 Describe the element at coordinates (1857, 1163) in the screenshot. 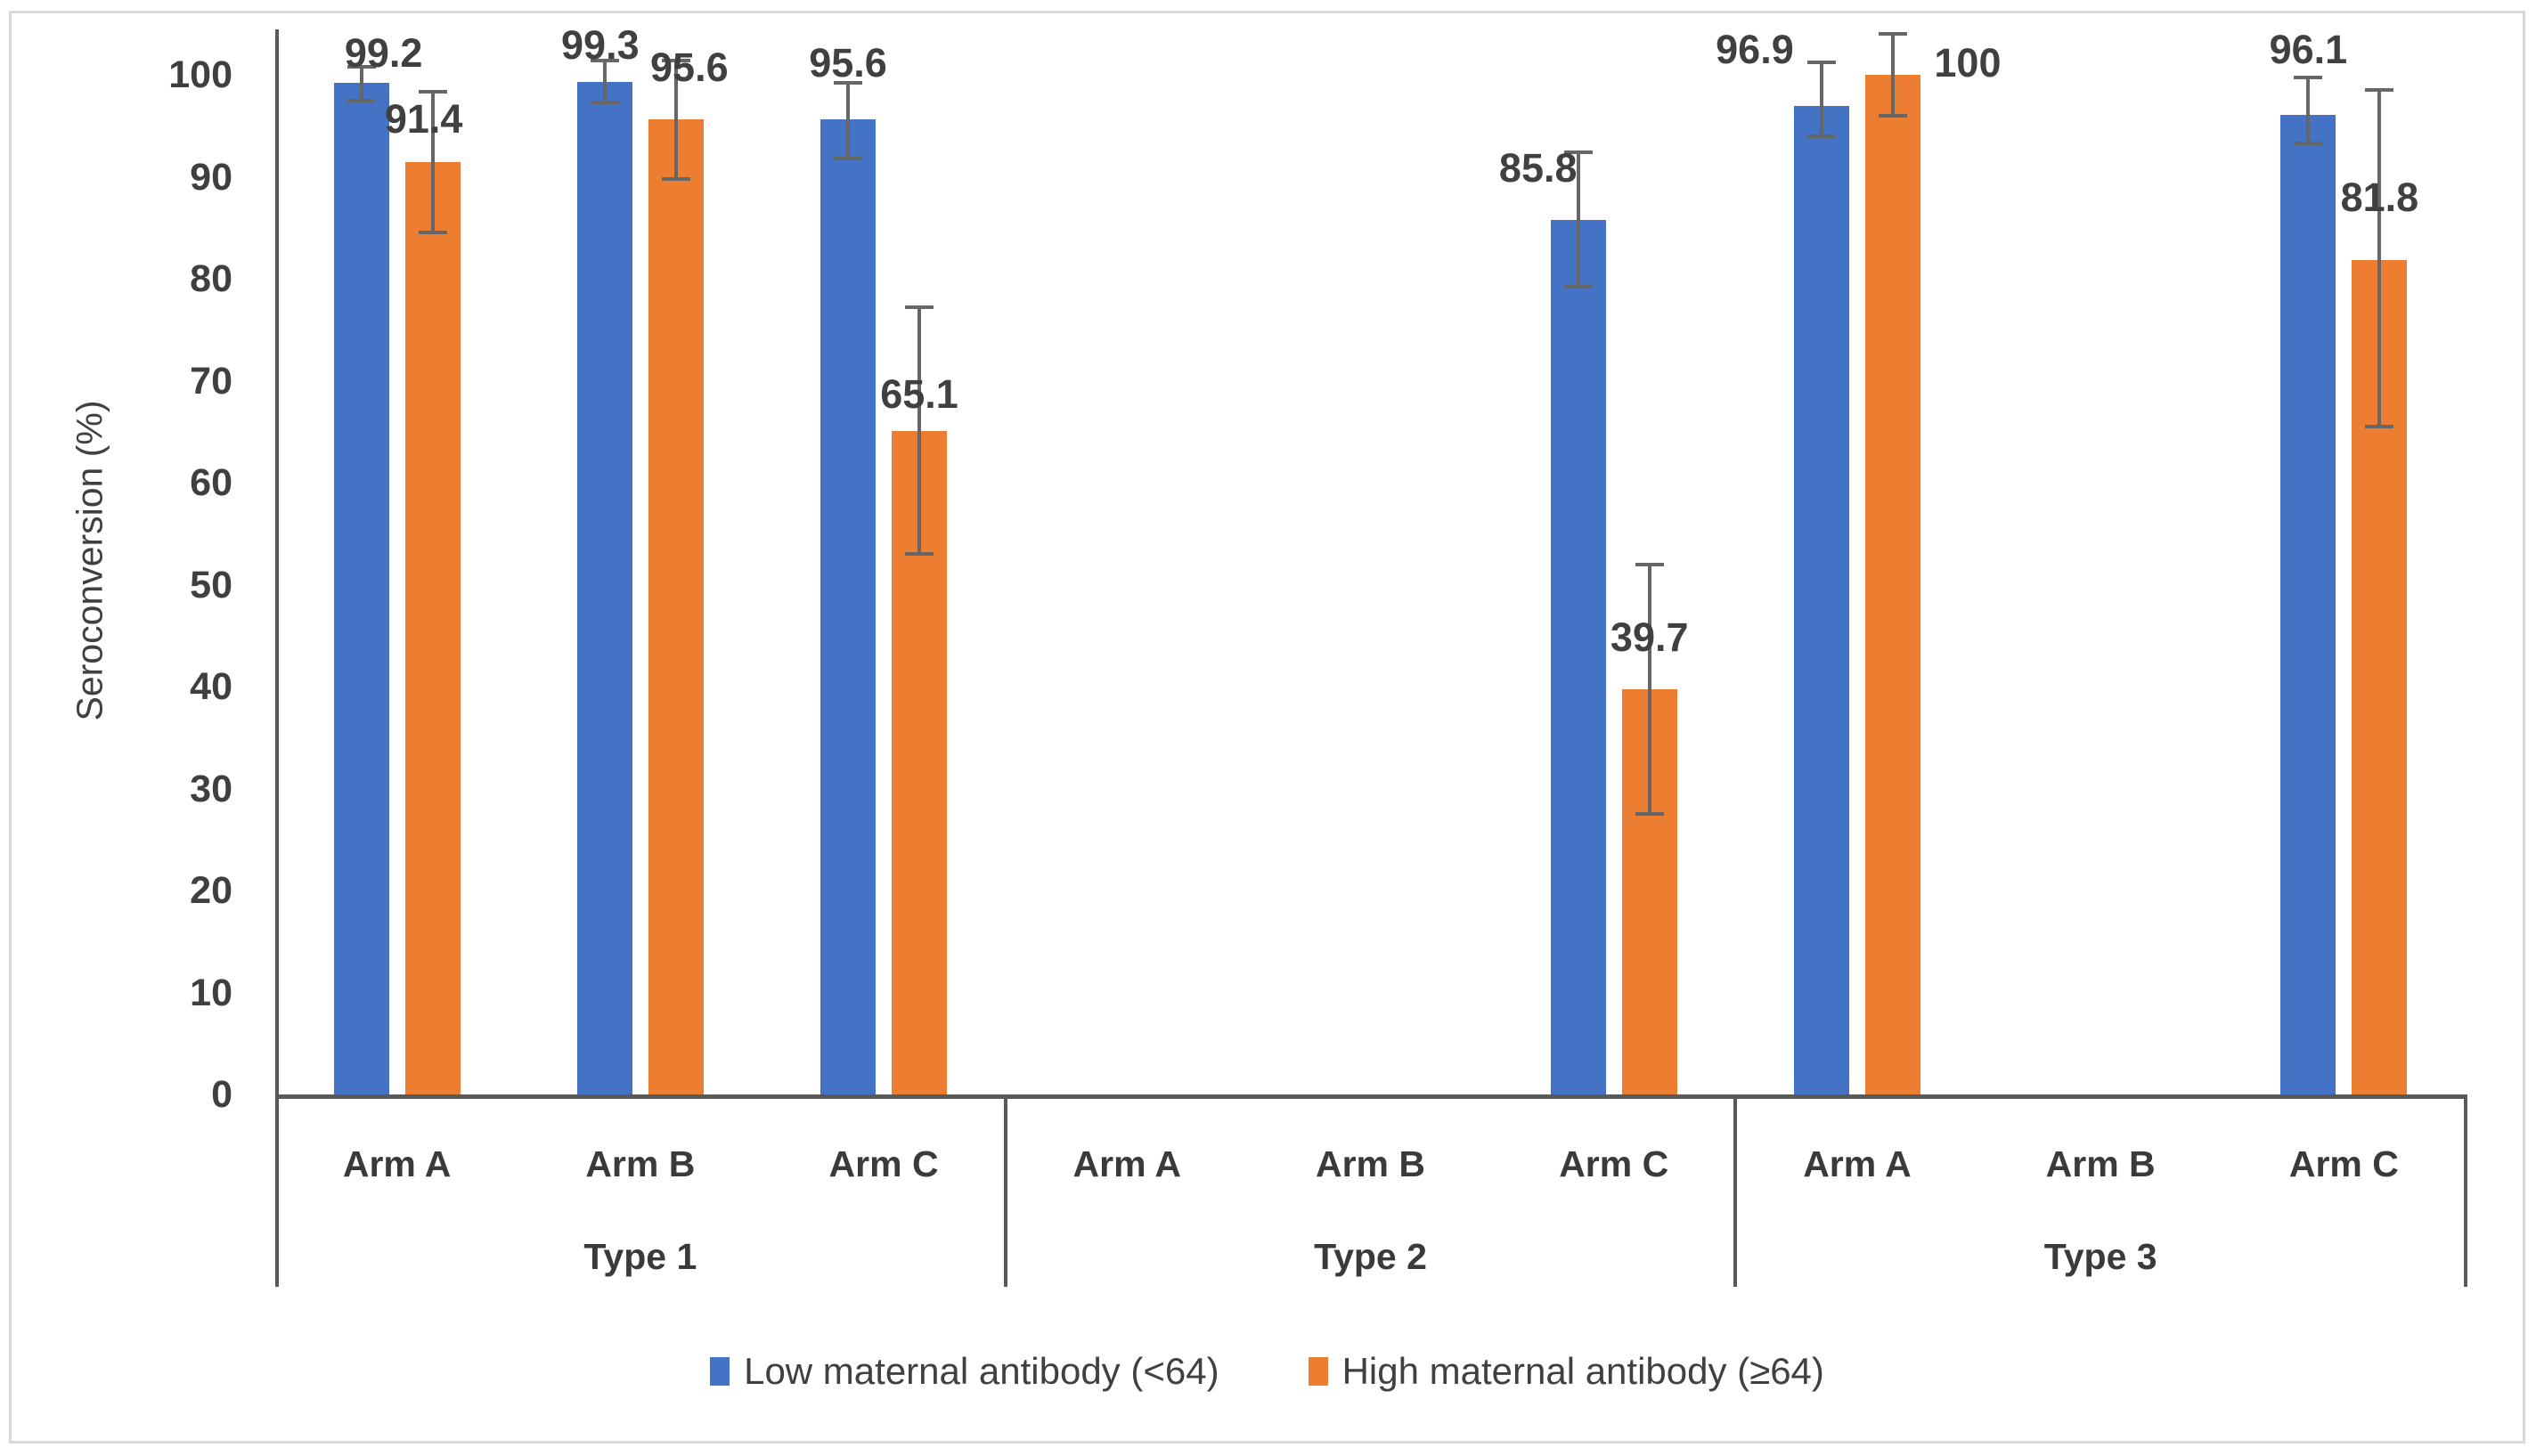

I see `category-label-type3-arma: Arm A` at that location.